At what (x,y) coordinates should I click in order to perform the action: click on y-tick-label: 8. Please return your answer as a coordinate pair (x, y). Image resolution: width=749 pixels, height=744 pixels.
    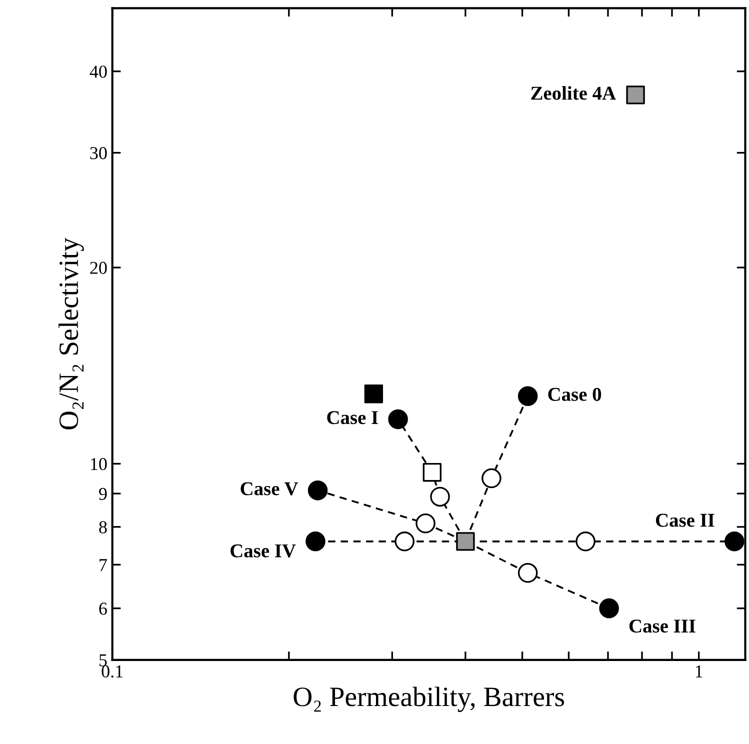
    Looking at the image, I should click on (103, 527).